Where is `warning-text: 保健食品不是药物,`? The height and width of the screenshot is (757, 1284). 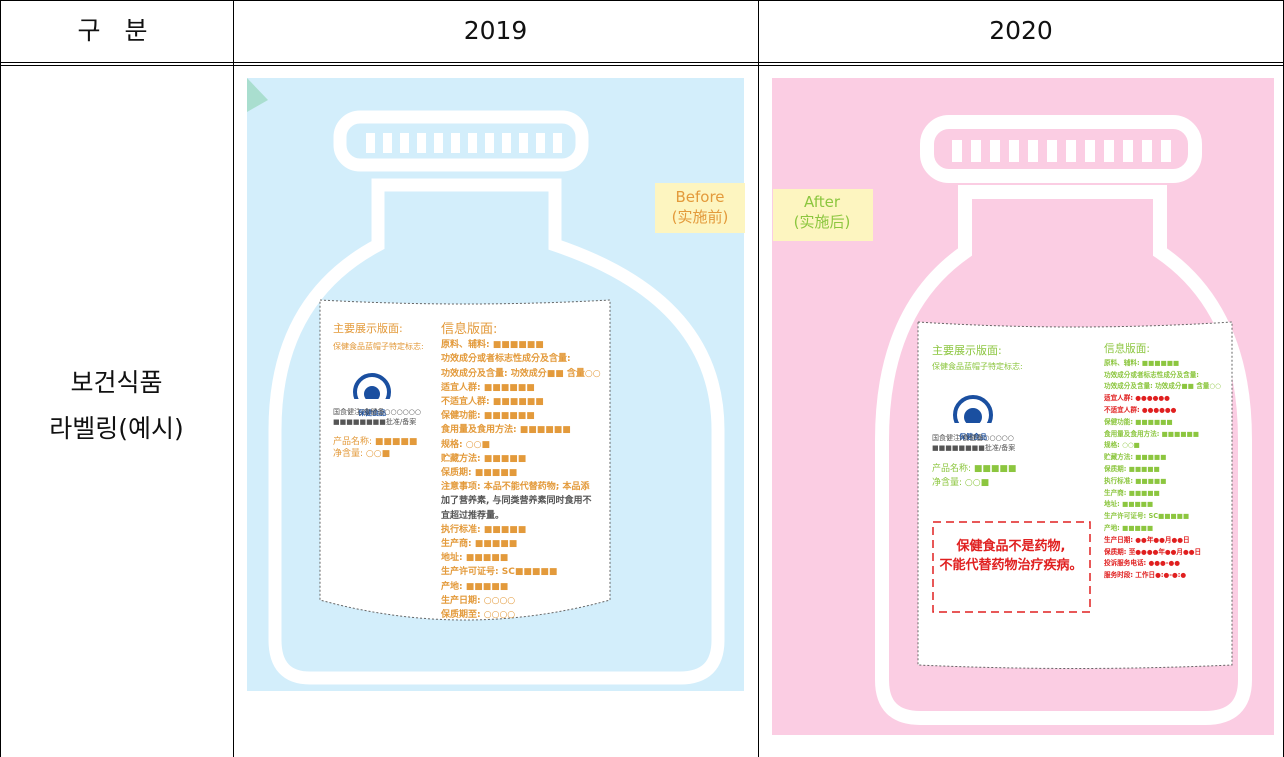
warning-text: 保健食品不是药物, is located at coordinates (1011, 546).